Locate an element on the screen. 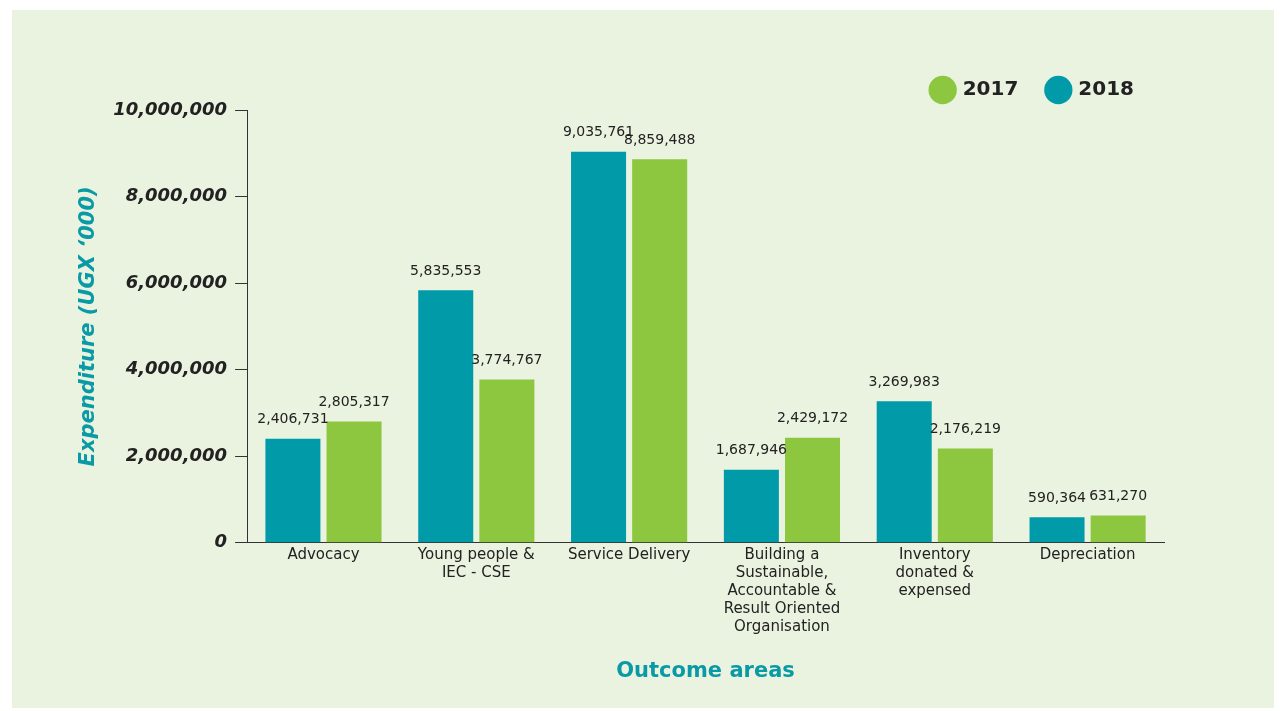 Image resolution: width=1283 pixels, height=711 pixels. x-tick-label: Advocacy is located at coordinates (323, 553).